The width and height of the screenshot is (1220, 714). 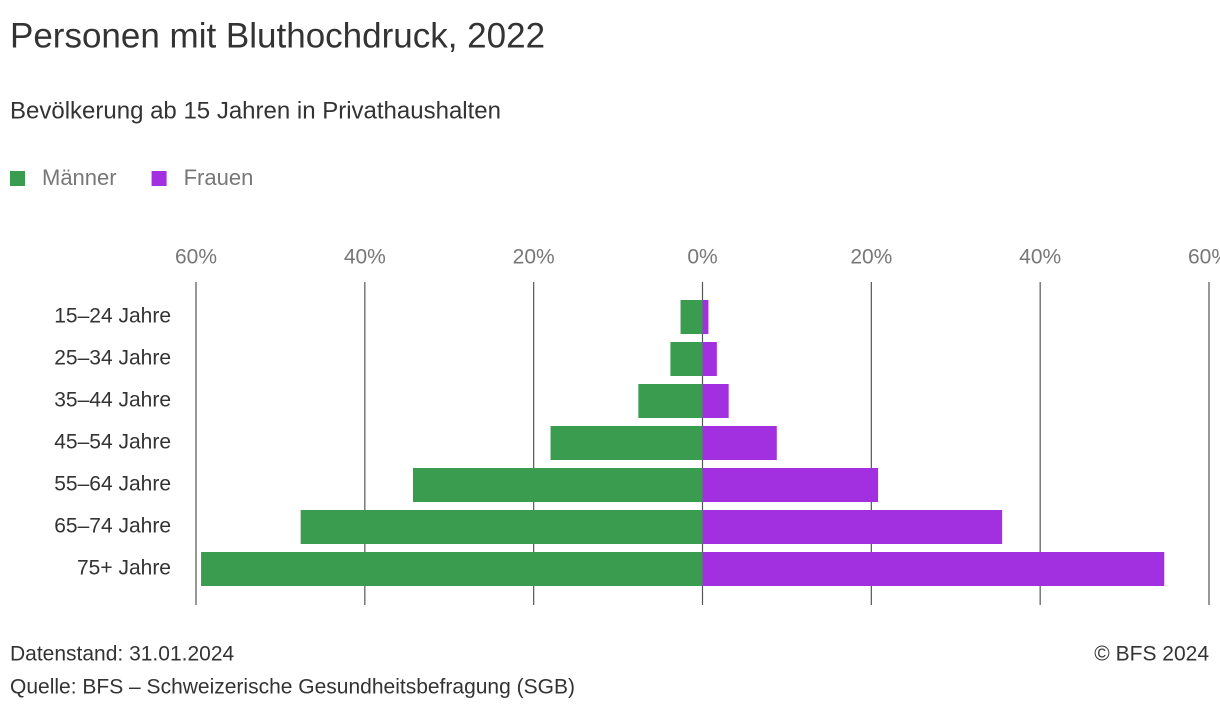 What do you see at coordinates (702, 257) in the screenshot?
I see `x-tick-label: 0%` at bounding box center [702, 257].